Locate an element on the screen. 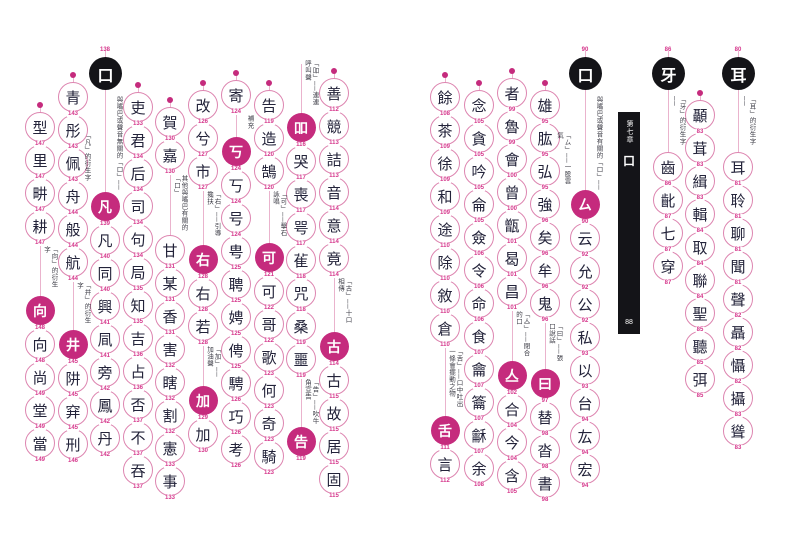 This screenshot has width=800, height=539. branch-intro-cell: 曰 97 is located at coordinates (545, 386).